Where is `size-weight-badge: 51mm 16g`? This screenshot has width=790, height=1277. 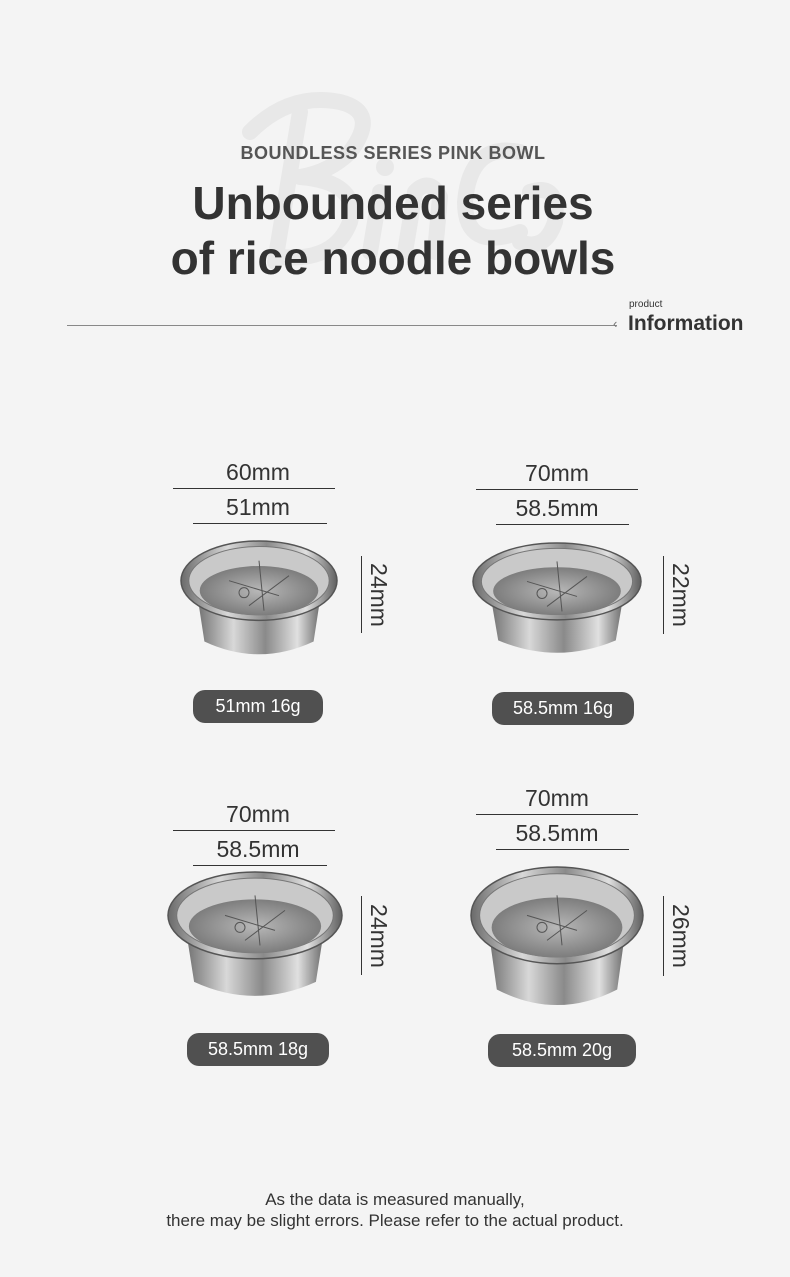
size-weight-badge: 51mm 16g is located at coordinates (258, 706).